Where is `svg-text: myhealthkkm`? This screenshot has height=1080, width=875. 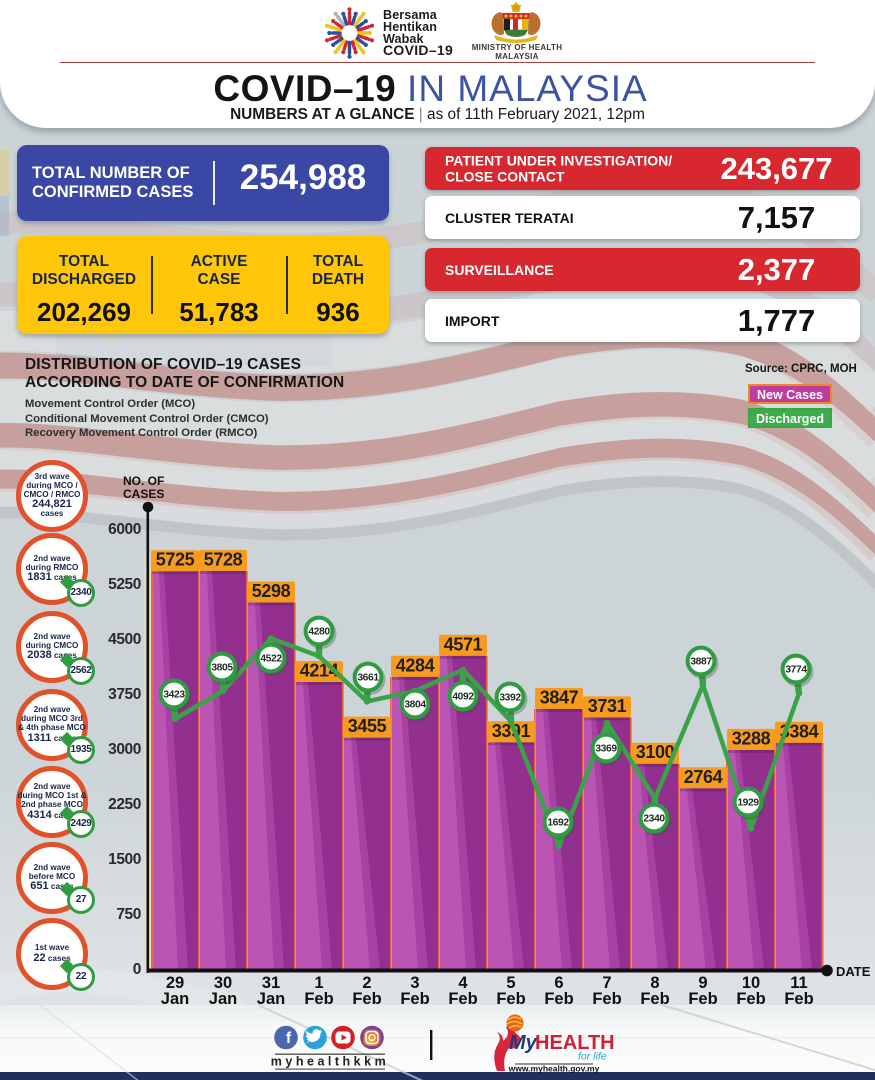 svg-text: myhealthkkm is located at coordinates (330, 1062).